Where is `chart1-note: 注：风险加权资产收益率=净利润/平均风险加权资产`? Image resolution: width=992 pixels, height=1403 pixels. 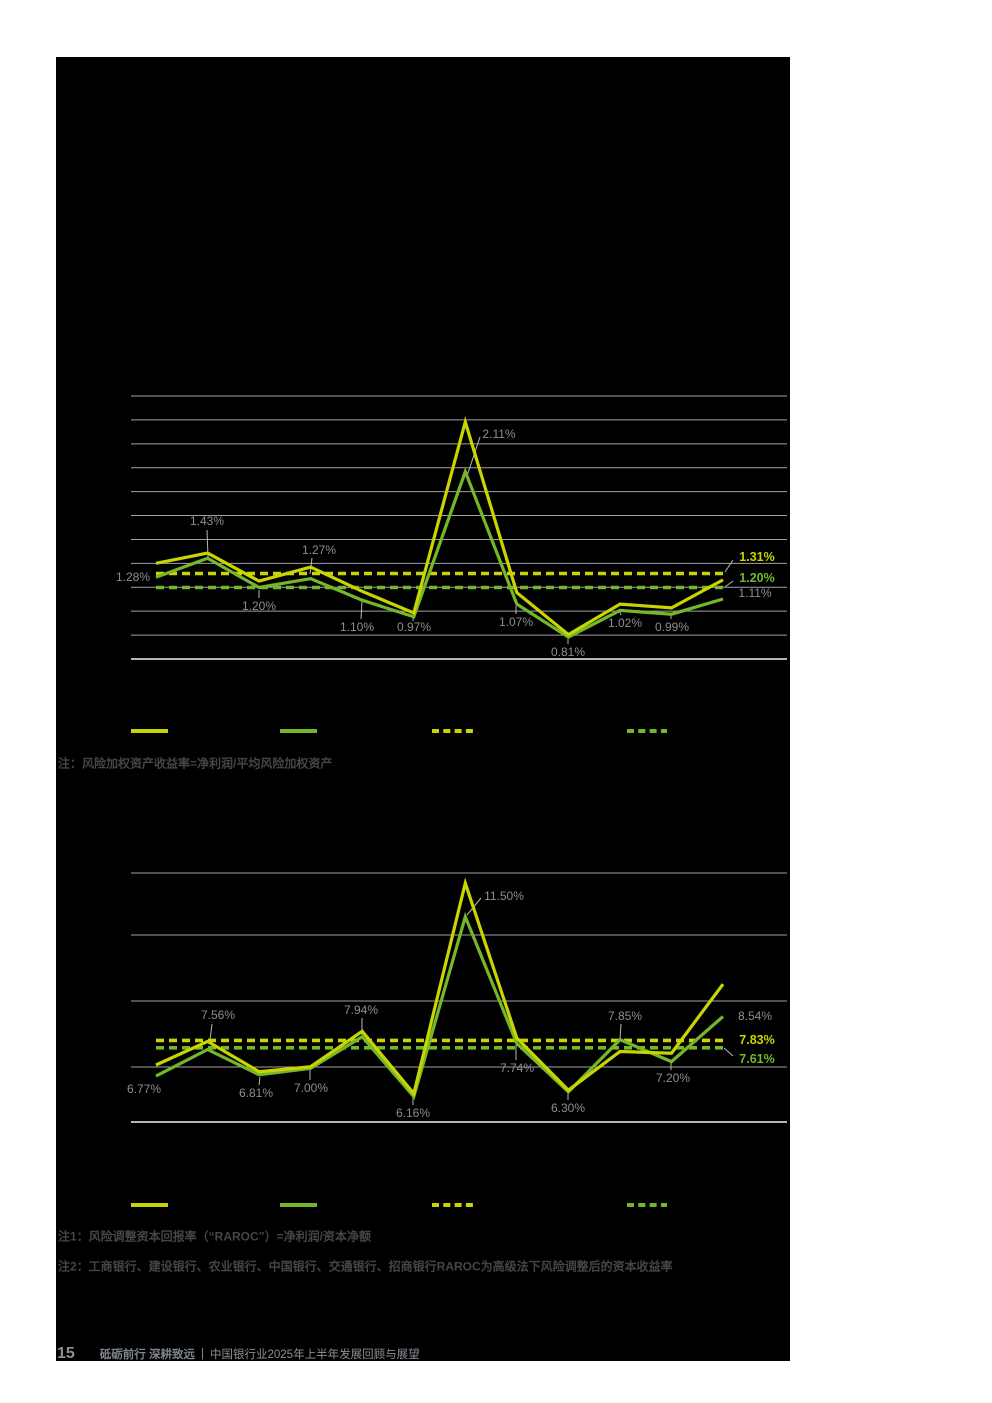 chart1-note: 注：风险加权资产收益率=净利润/平均风险加权资产 is located at coordinates (195, 763).